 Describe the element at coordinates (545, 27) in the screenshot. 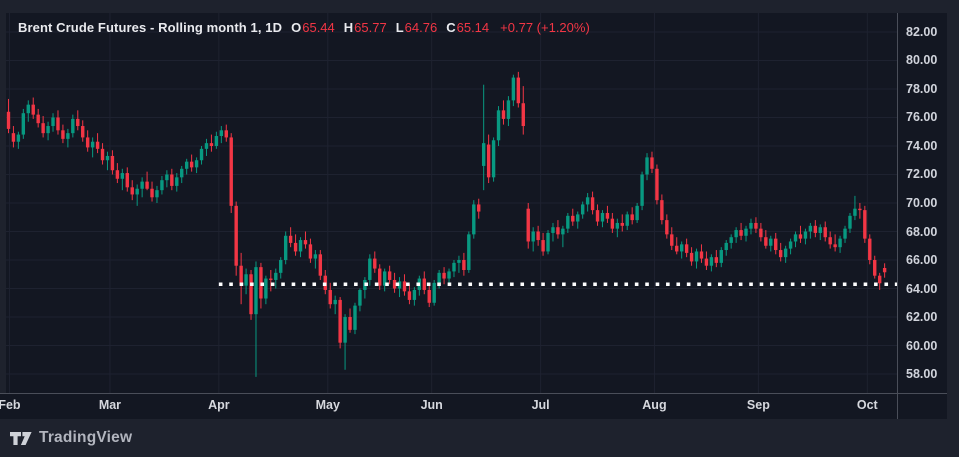

I see `price-change: +0.77 (+1.20%)` at that location.